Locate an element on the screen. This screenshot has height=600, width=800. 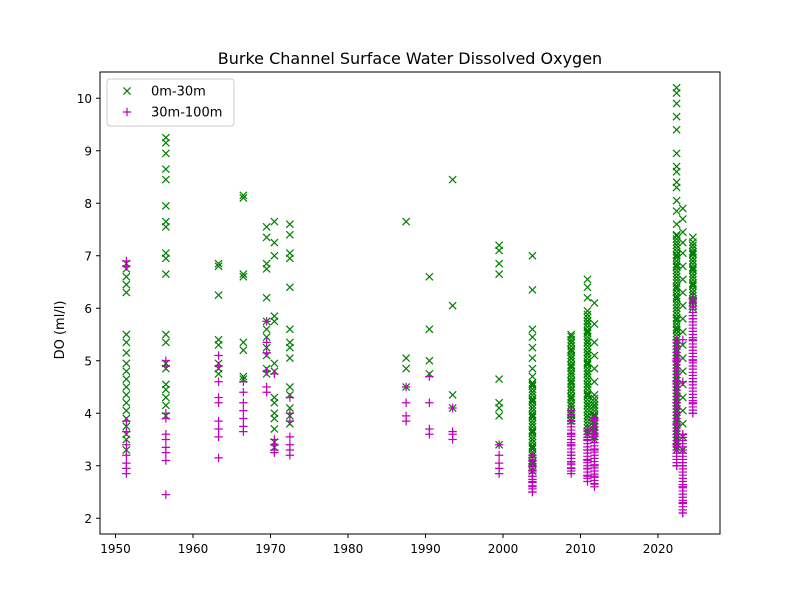
legend-box is located at coordinates (170, 102).